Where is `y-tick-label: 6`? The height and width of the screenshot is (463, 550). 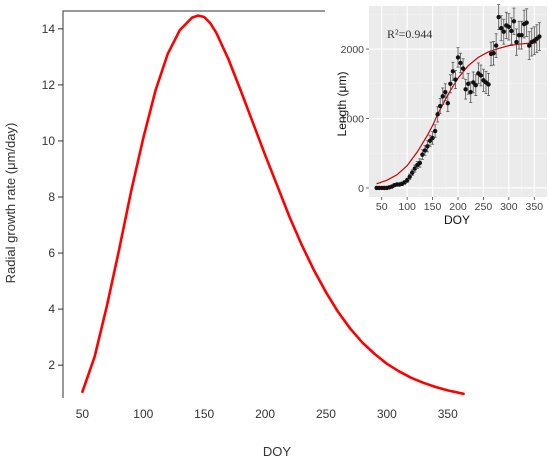 y-tick-label: 6 is located at coordinates (51, 253).